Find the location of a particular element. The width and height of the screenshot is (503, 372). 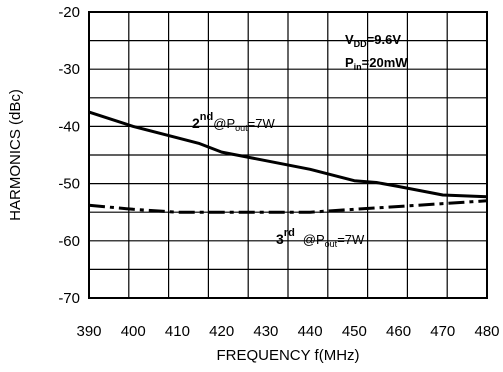

x-tick-label: 470 is located at coordinates (442, 331).